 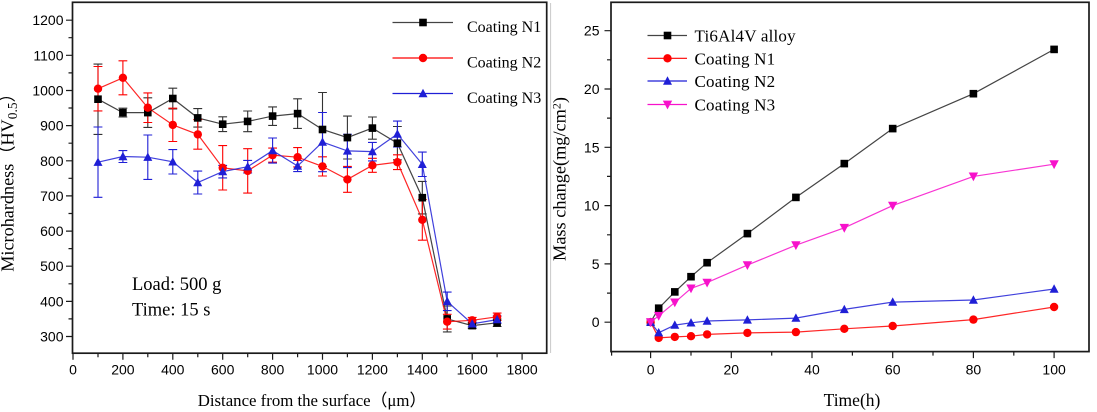 What do you see at coordinates (592, 147) in the screenshot?
I see `svg-text: 15` at bounding box center [592, 147].